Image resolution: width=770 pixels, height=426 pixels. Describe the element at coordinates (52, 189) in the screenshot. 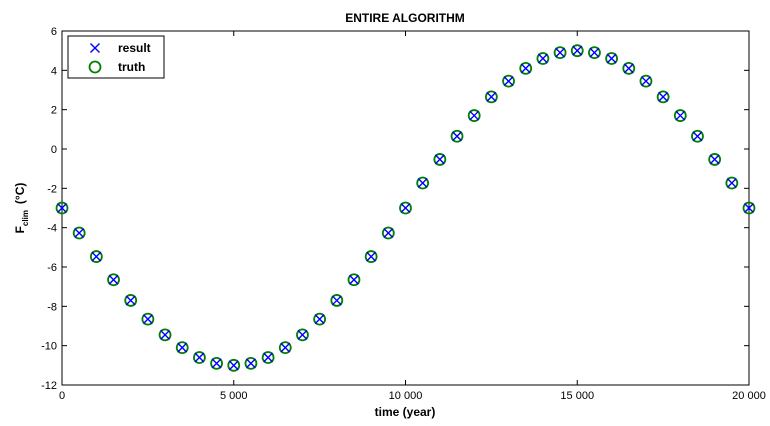

I see `y-tick-label: -2` at that location.